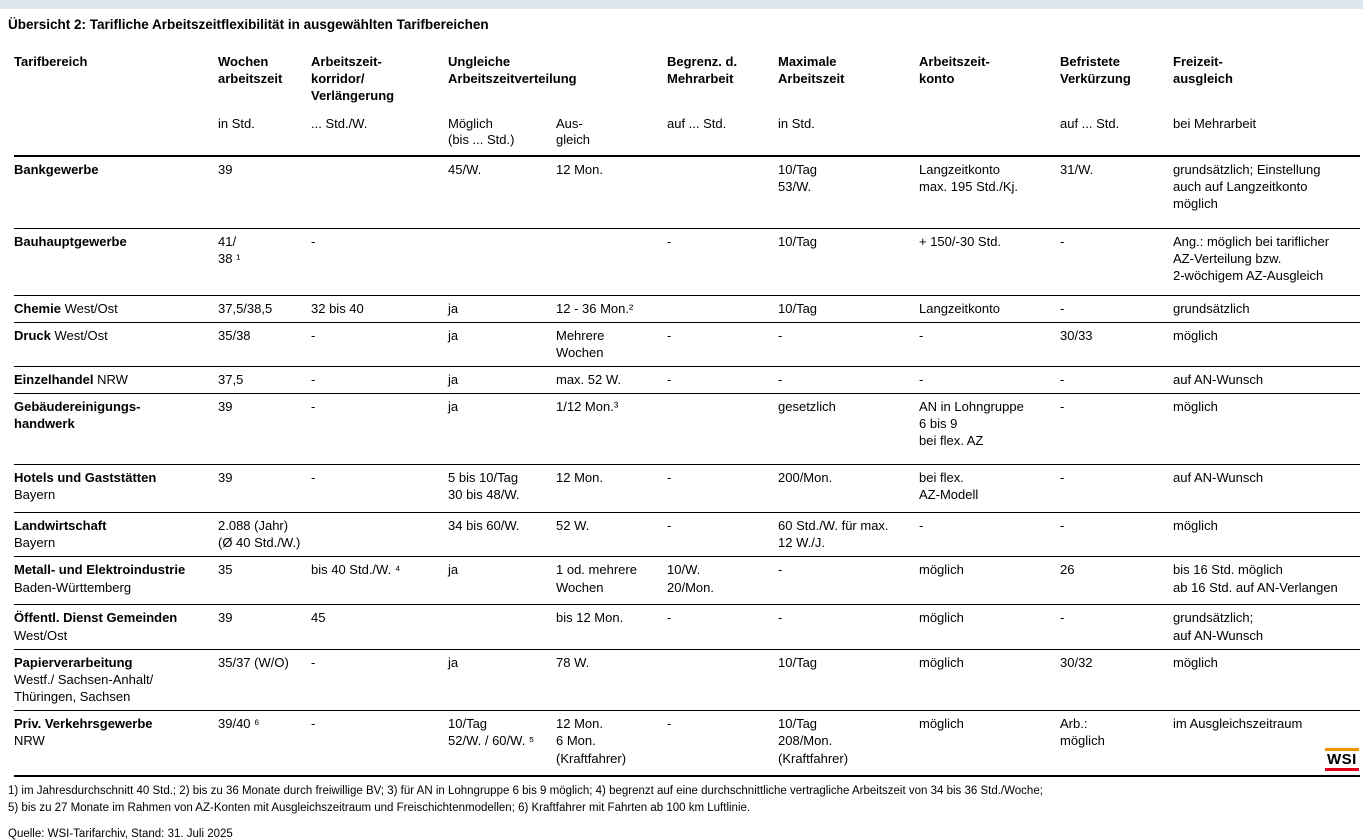 The height and width of the screenshot is (840, 1363). I want to click on row-title: Druck, so click(32, 335).